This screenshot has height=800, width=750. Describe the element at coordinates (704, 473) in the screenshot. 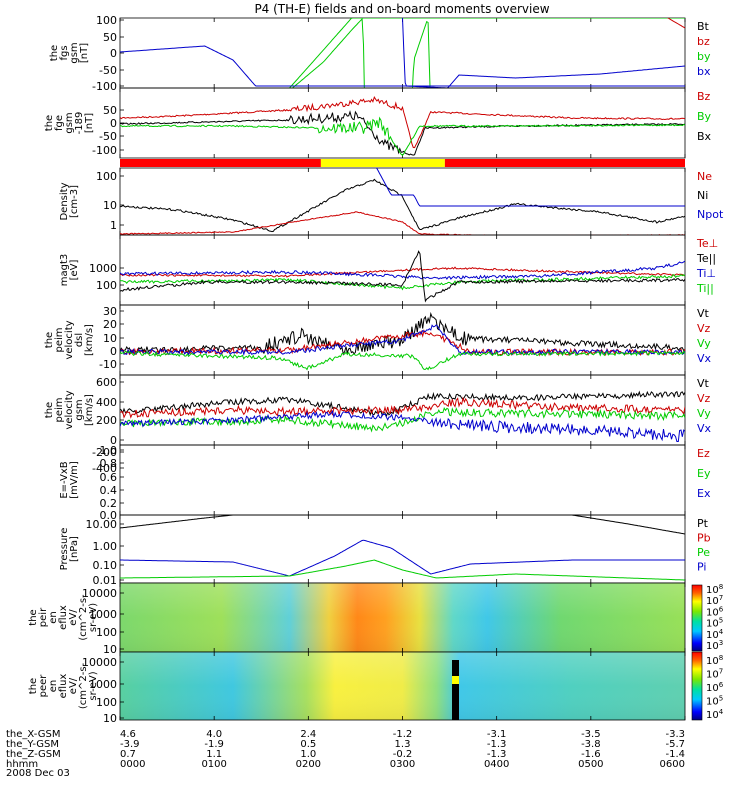

I see `legend-Ey: Ey` at that location.